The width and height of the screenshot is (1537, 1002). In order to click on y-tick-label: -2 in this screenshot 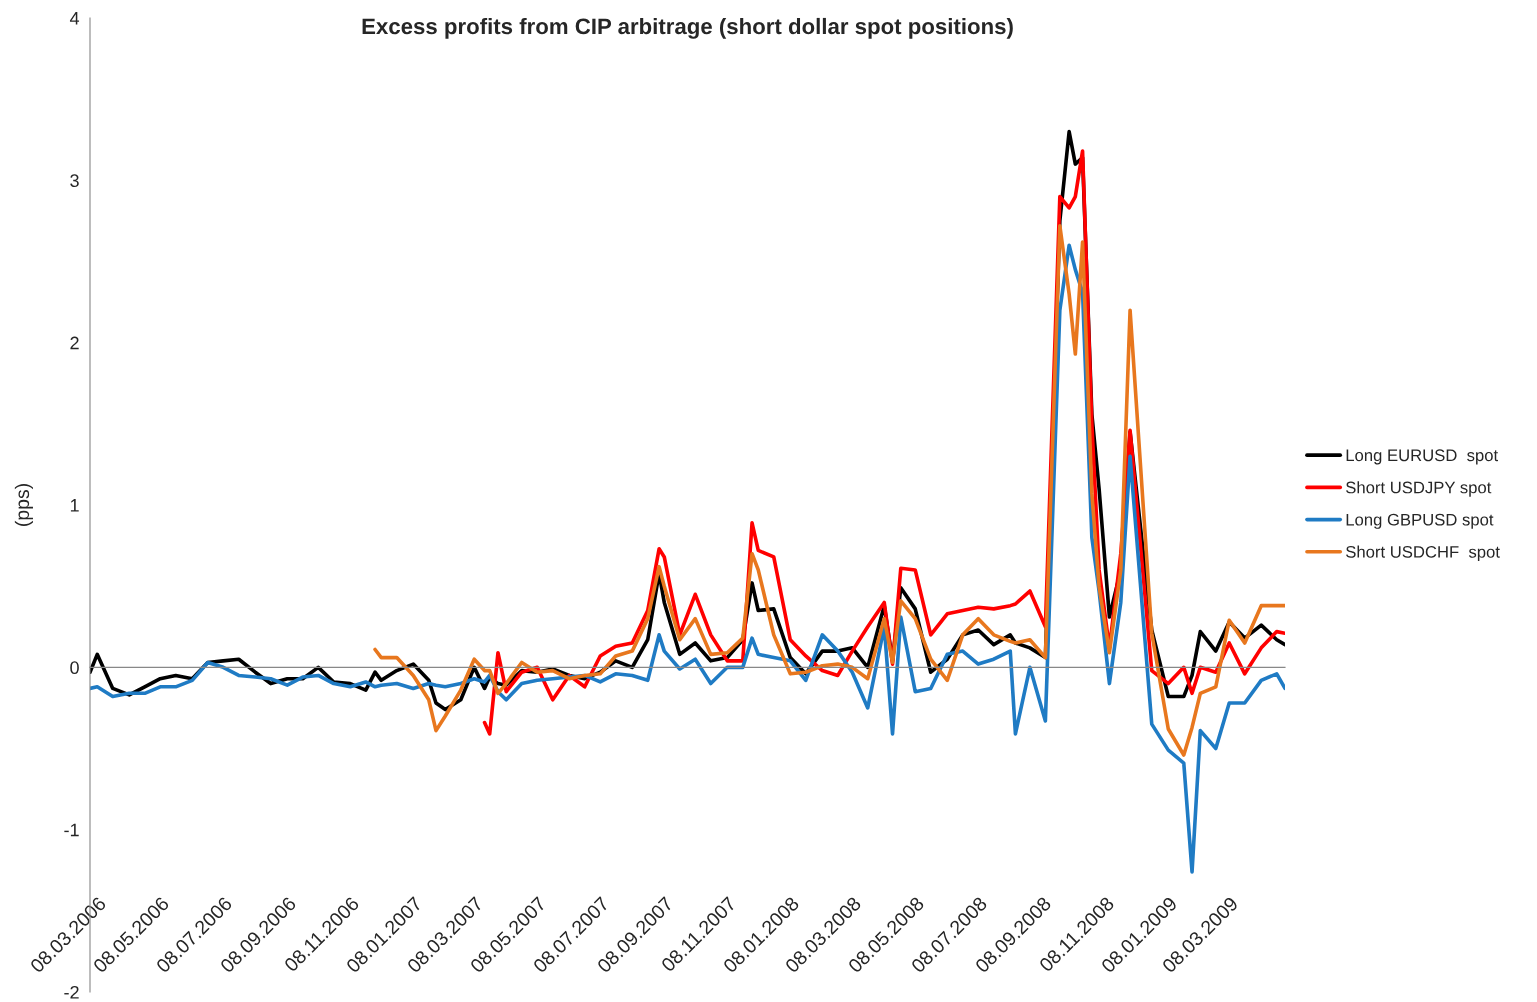, I will do `click(71, 992)`.